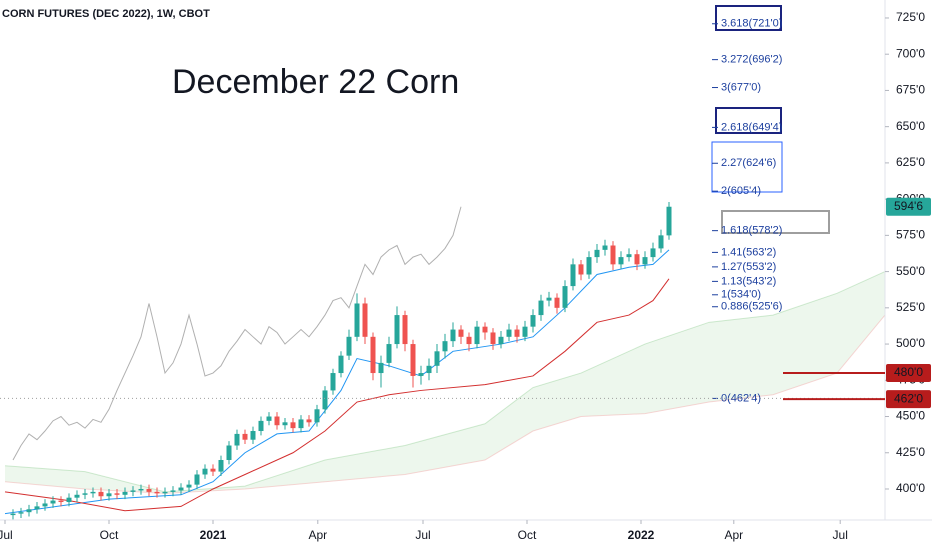  What do you see at coordinates (109, 535) in the screenshot?
I see `x-tick-label: Oct` at bounding box center [109, 535].